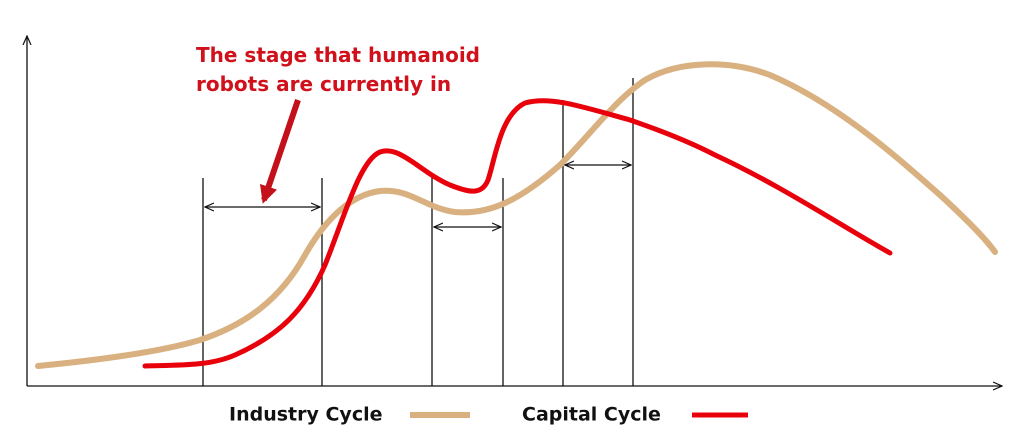 This screenshot has height=438, width=1024. Describe the element at coordinates (591, 415) in the screenshot. I see `legend-label: Capital Cycle` at that location.